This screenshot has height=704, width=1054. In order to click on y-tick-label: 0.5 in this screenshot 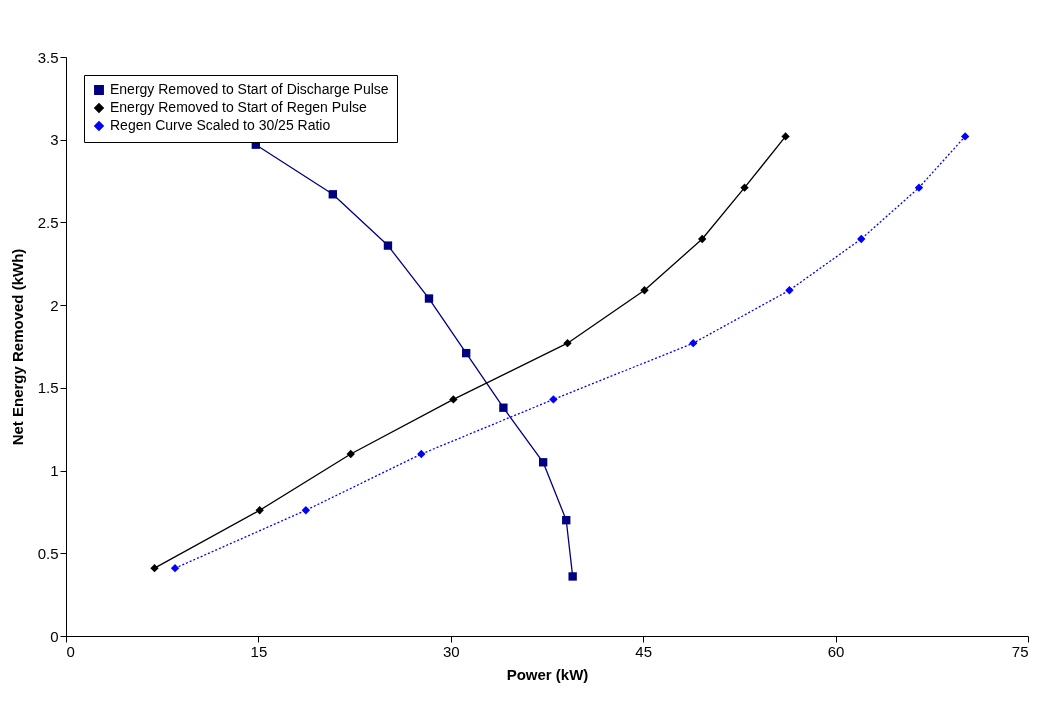, I will do `click(48, 553)`.